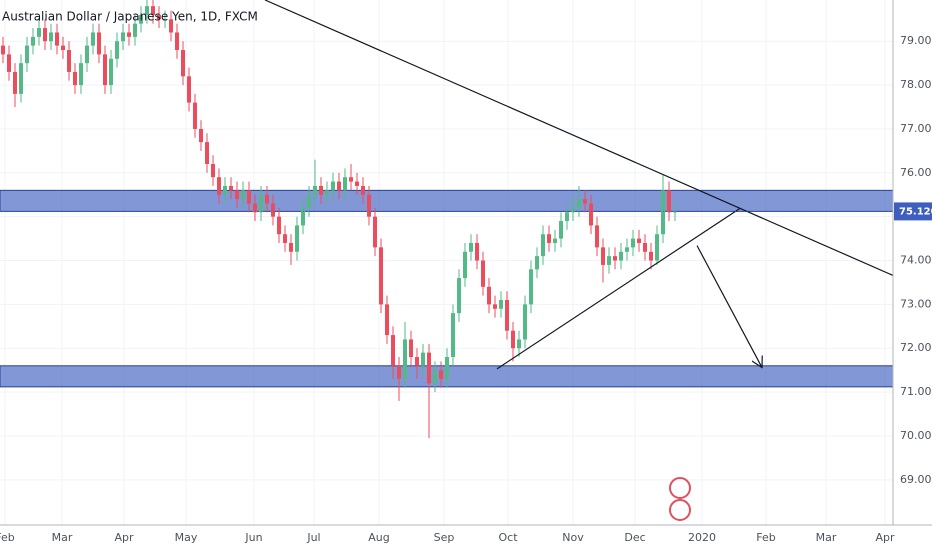  I want to click on y-tick-label: 73.000, so click(916, 303).